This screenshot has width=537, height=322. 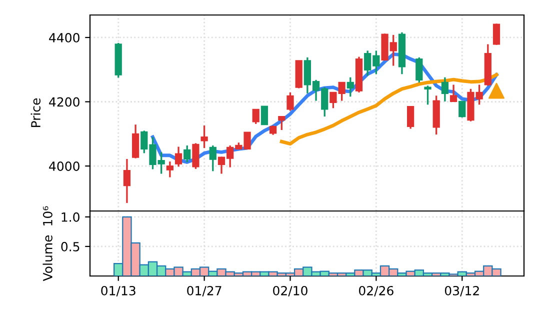 What do you see at coordinates (290, 291) in the screenshot?
I see `x-tick-label: 02/10` at bounding box center [290, 291].